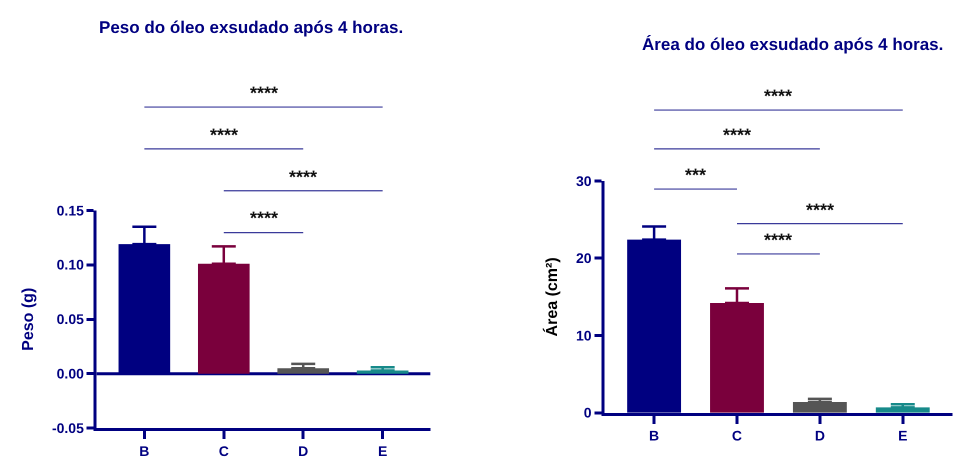 This screenshot has height=459, width=967. I want to click on y-tick-label: 0.05, so click(70, 319).